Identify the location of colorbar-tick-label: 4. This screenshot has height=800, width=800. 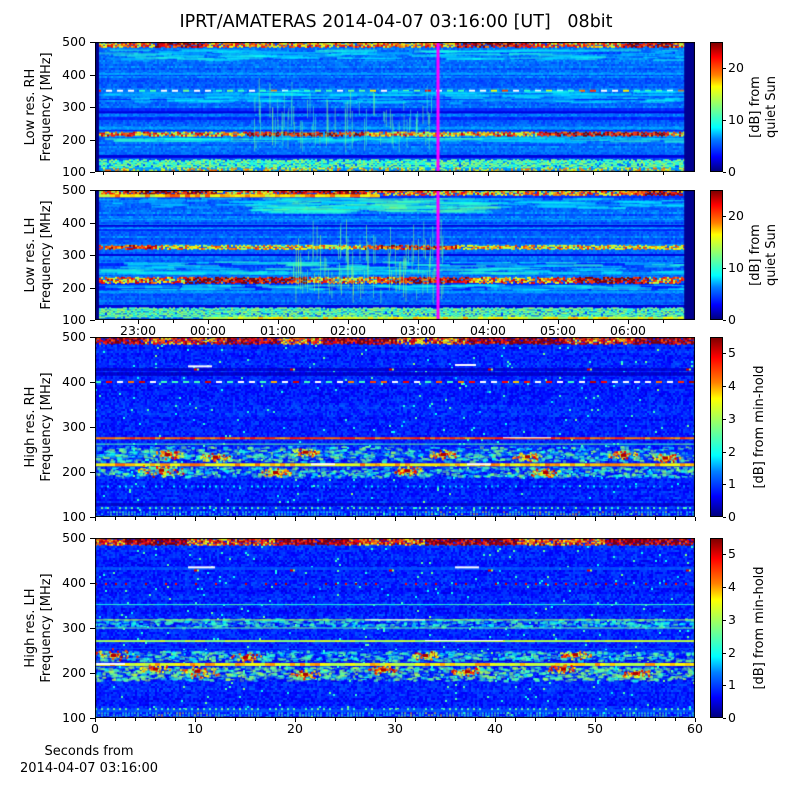
(732, 386).